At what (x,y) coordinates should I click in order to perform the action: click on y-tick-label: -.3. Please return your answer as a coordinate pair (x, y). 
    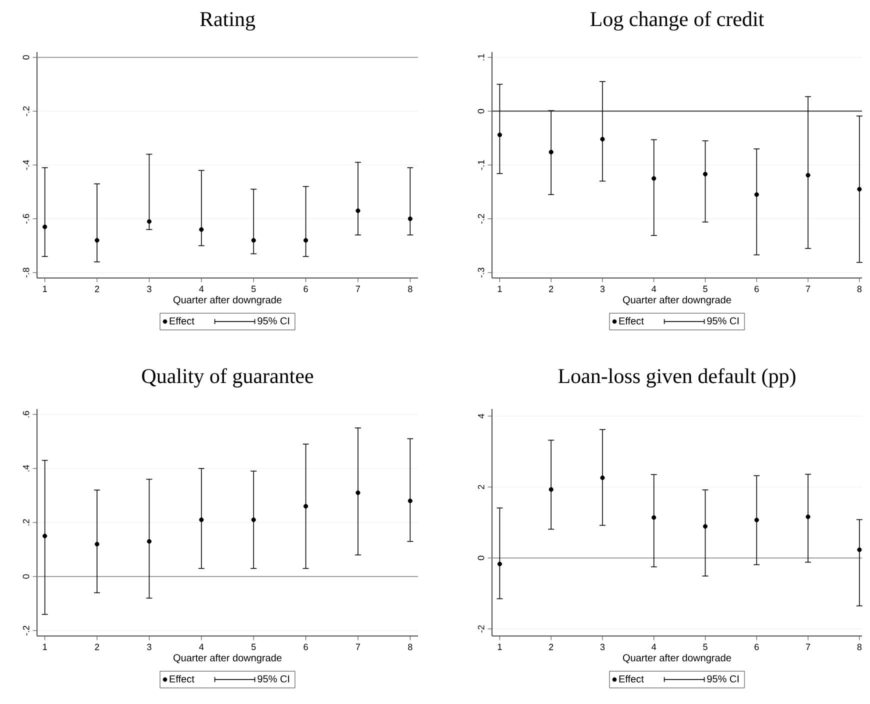
    Looking at the image, I should click on (481, 273).